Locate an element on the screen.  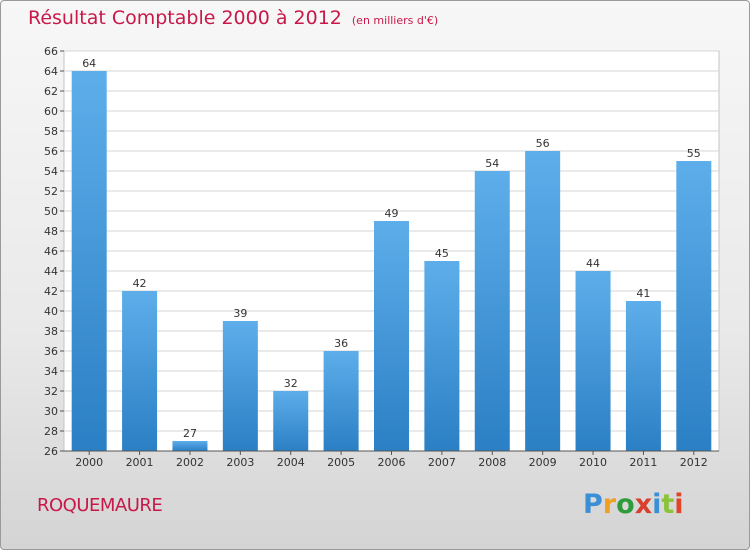
y-tick-label: 26 is located at coordinates (51, 451).